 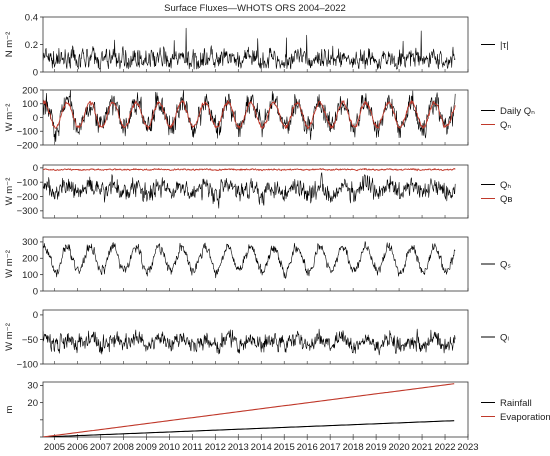 I want to click on y-tick-label: −50, so click(x=30, y=340).